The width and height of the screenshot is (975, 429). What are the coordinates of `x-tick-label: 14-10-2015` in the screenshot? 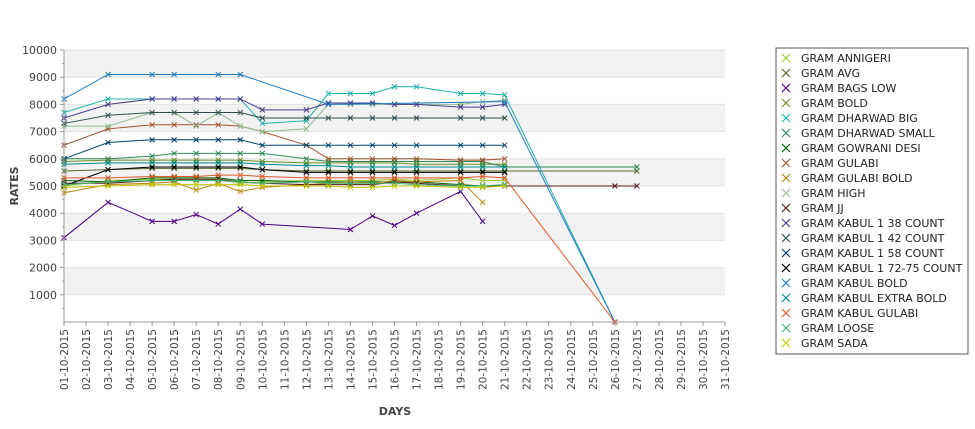 It's located at (351, 359).